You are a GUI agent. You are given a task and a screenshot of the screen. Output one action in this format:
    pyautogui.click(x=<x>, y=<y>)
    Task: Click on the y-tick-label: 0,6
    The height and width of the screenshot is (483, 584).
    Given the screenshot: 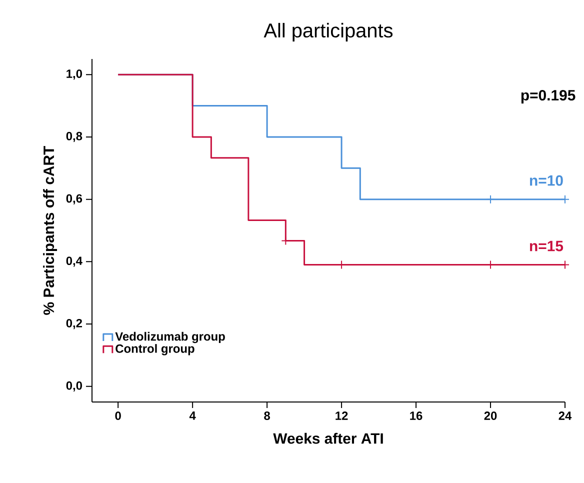 What is the action you would take?
    pyautogui.click(x=74, y=199)
    